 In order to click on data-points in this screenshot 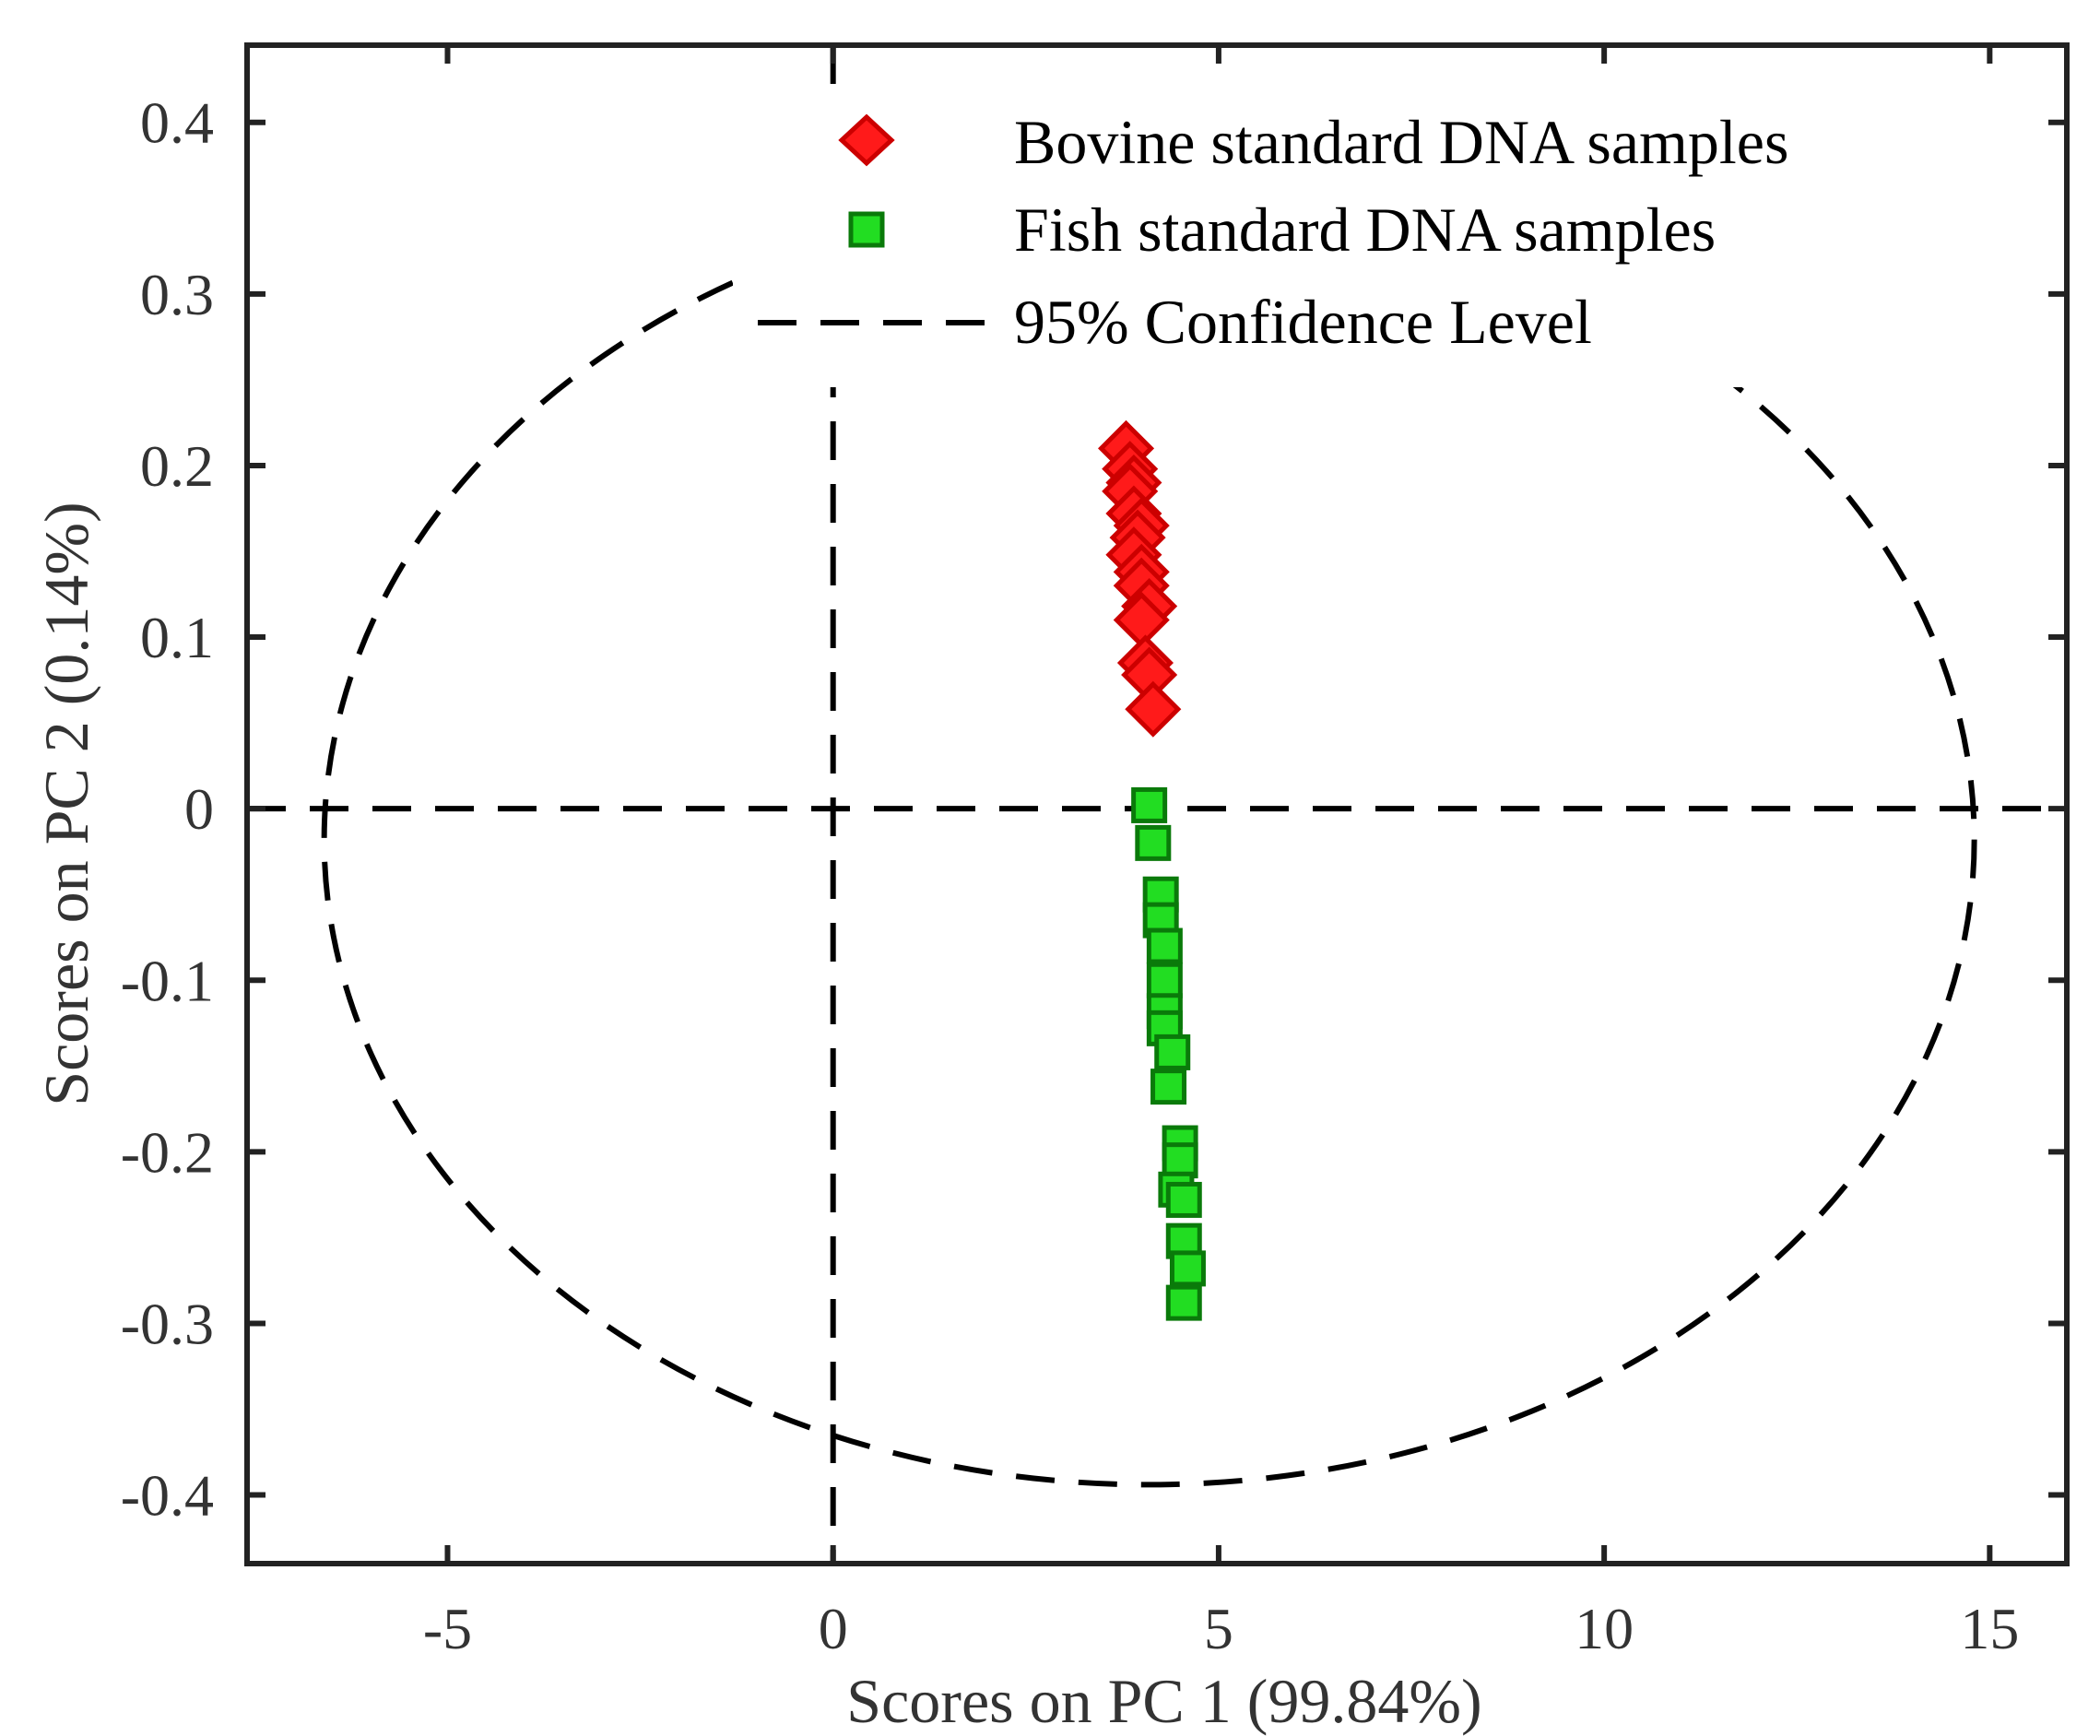, I will do `click(1152, 870)`.